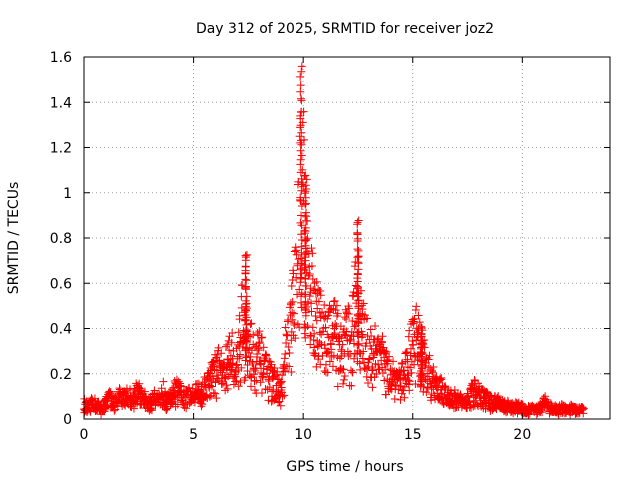 This screenshot has height=480, width=640. Describe the element at coordinates (61, 239) in the screenshot. I see `y-tick-label: 0.8` at that location.